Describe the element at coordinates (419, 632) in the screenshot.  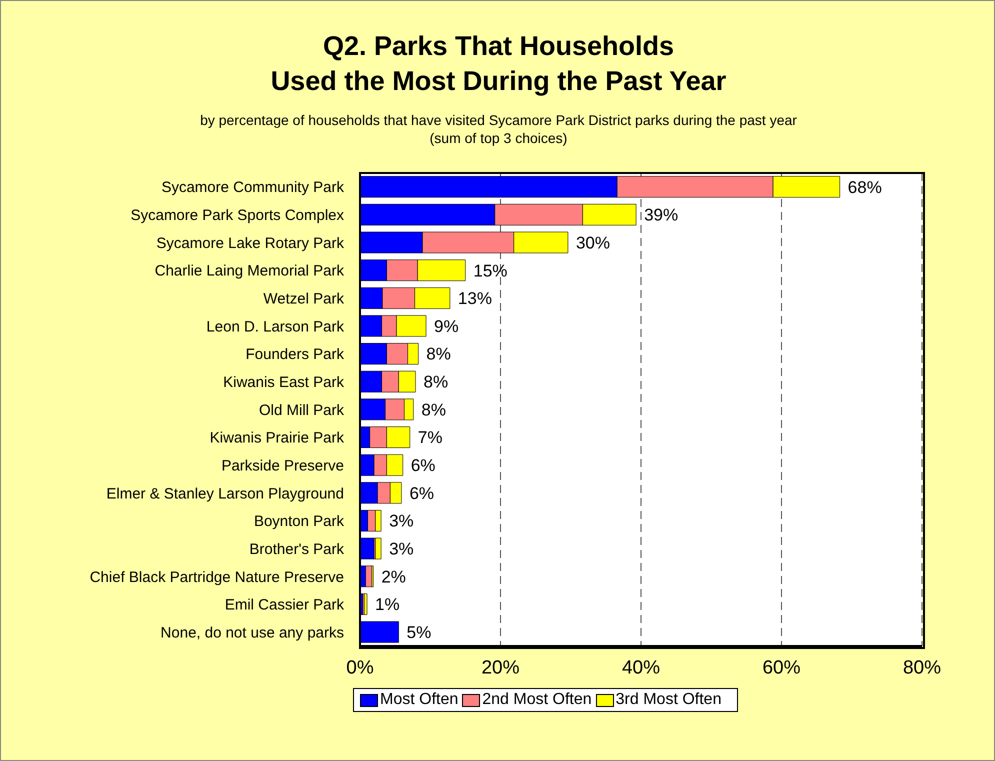
I see `total-label: 5%` at that location.